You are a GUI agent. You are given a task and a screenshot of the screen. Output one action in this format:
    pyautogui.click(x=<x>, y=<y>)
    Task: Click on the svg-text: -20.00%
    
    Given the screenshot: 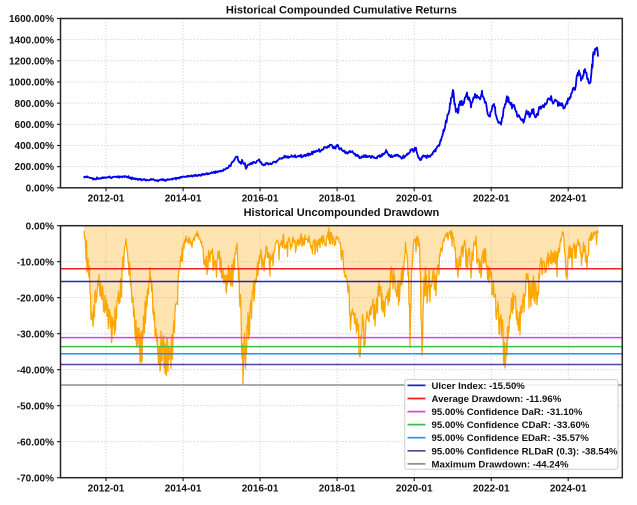 What is the action you would take?
    pyautogui.click(x=35, y=298)
    